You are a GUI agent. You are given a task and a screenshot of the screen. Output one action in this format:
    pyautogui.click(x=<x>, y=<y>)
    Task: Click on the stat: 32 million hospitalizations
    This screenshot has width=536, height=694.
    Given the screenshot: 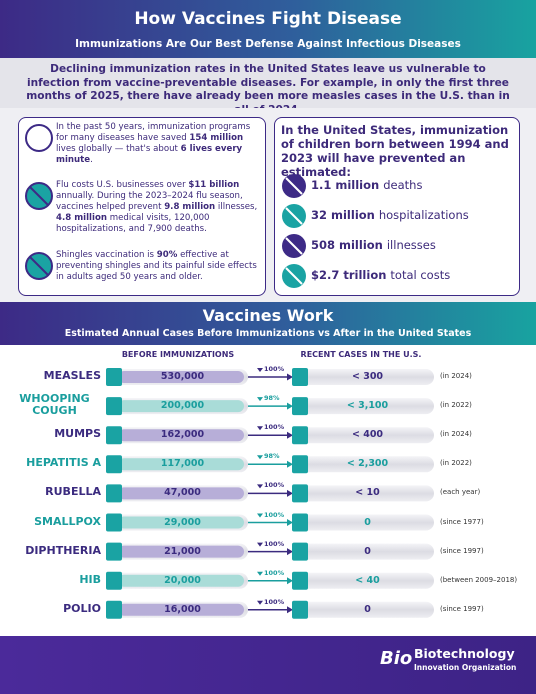 What is the action you would take?
    pyautogui.click(x=390, y=215)
    